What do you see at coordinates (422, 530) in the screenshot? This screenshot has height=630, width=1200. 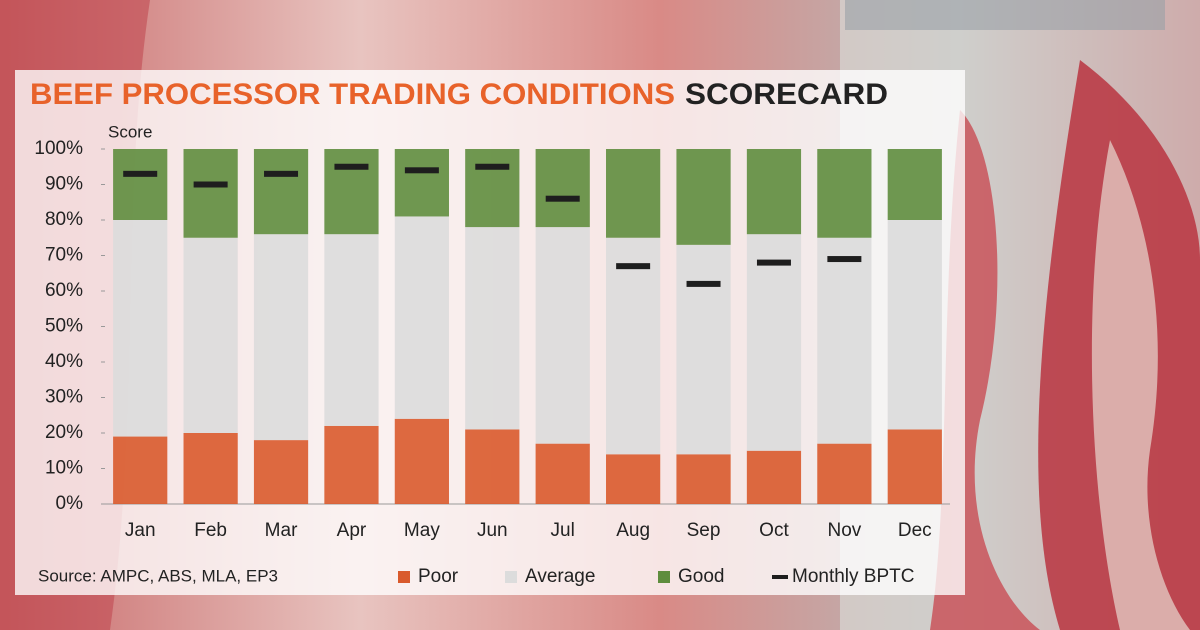 I see `x-tick-label: May` at bounding box center [422, 530].